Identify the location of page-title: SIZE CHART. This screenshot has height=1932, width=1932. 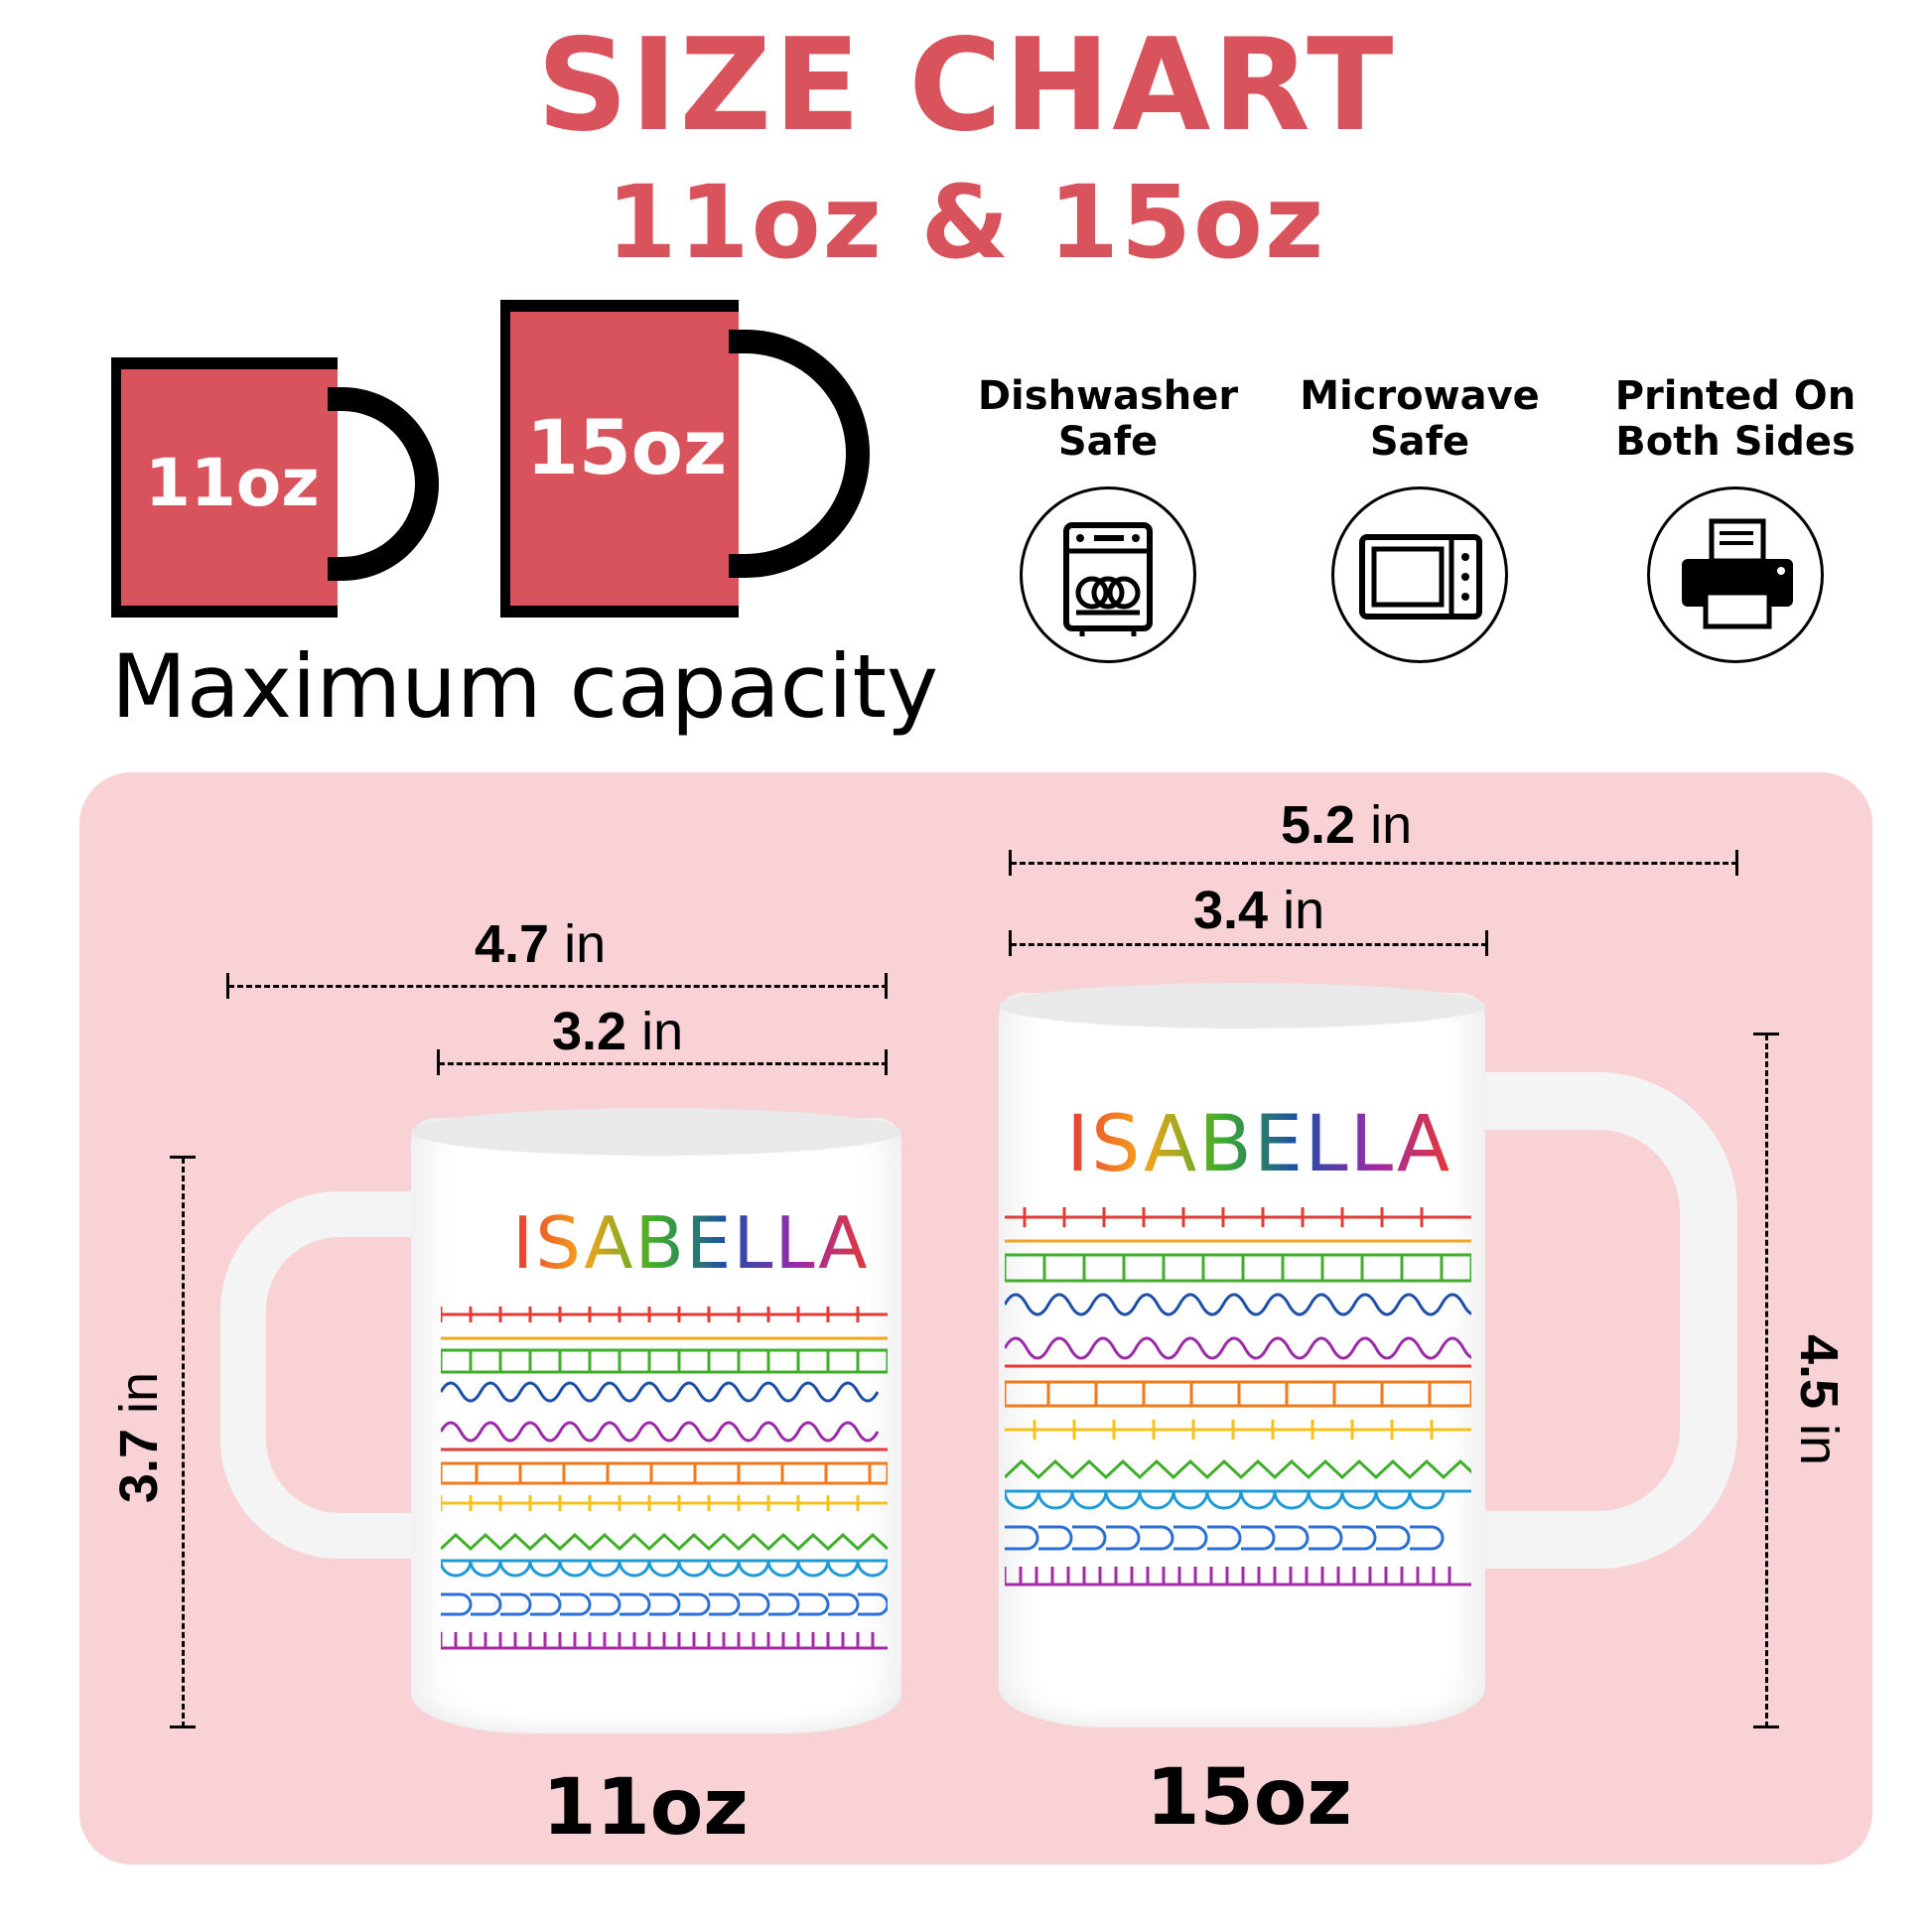
(966, 86).